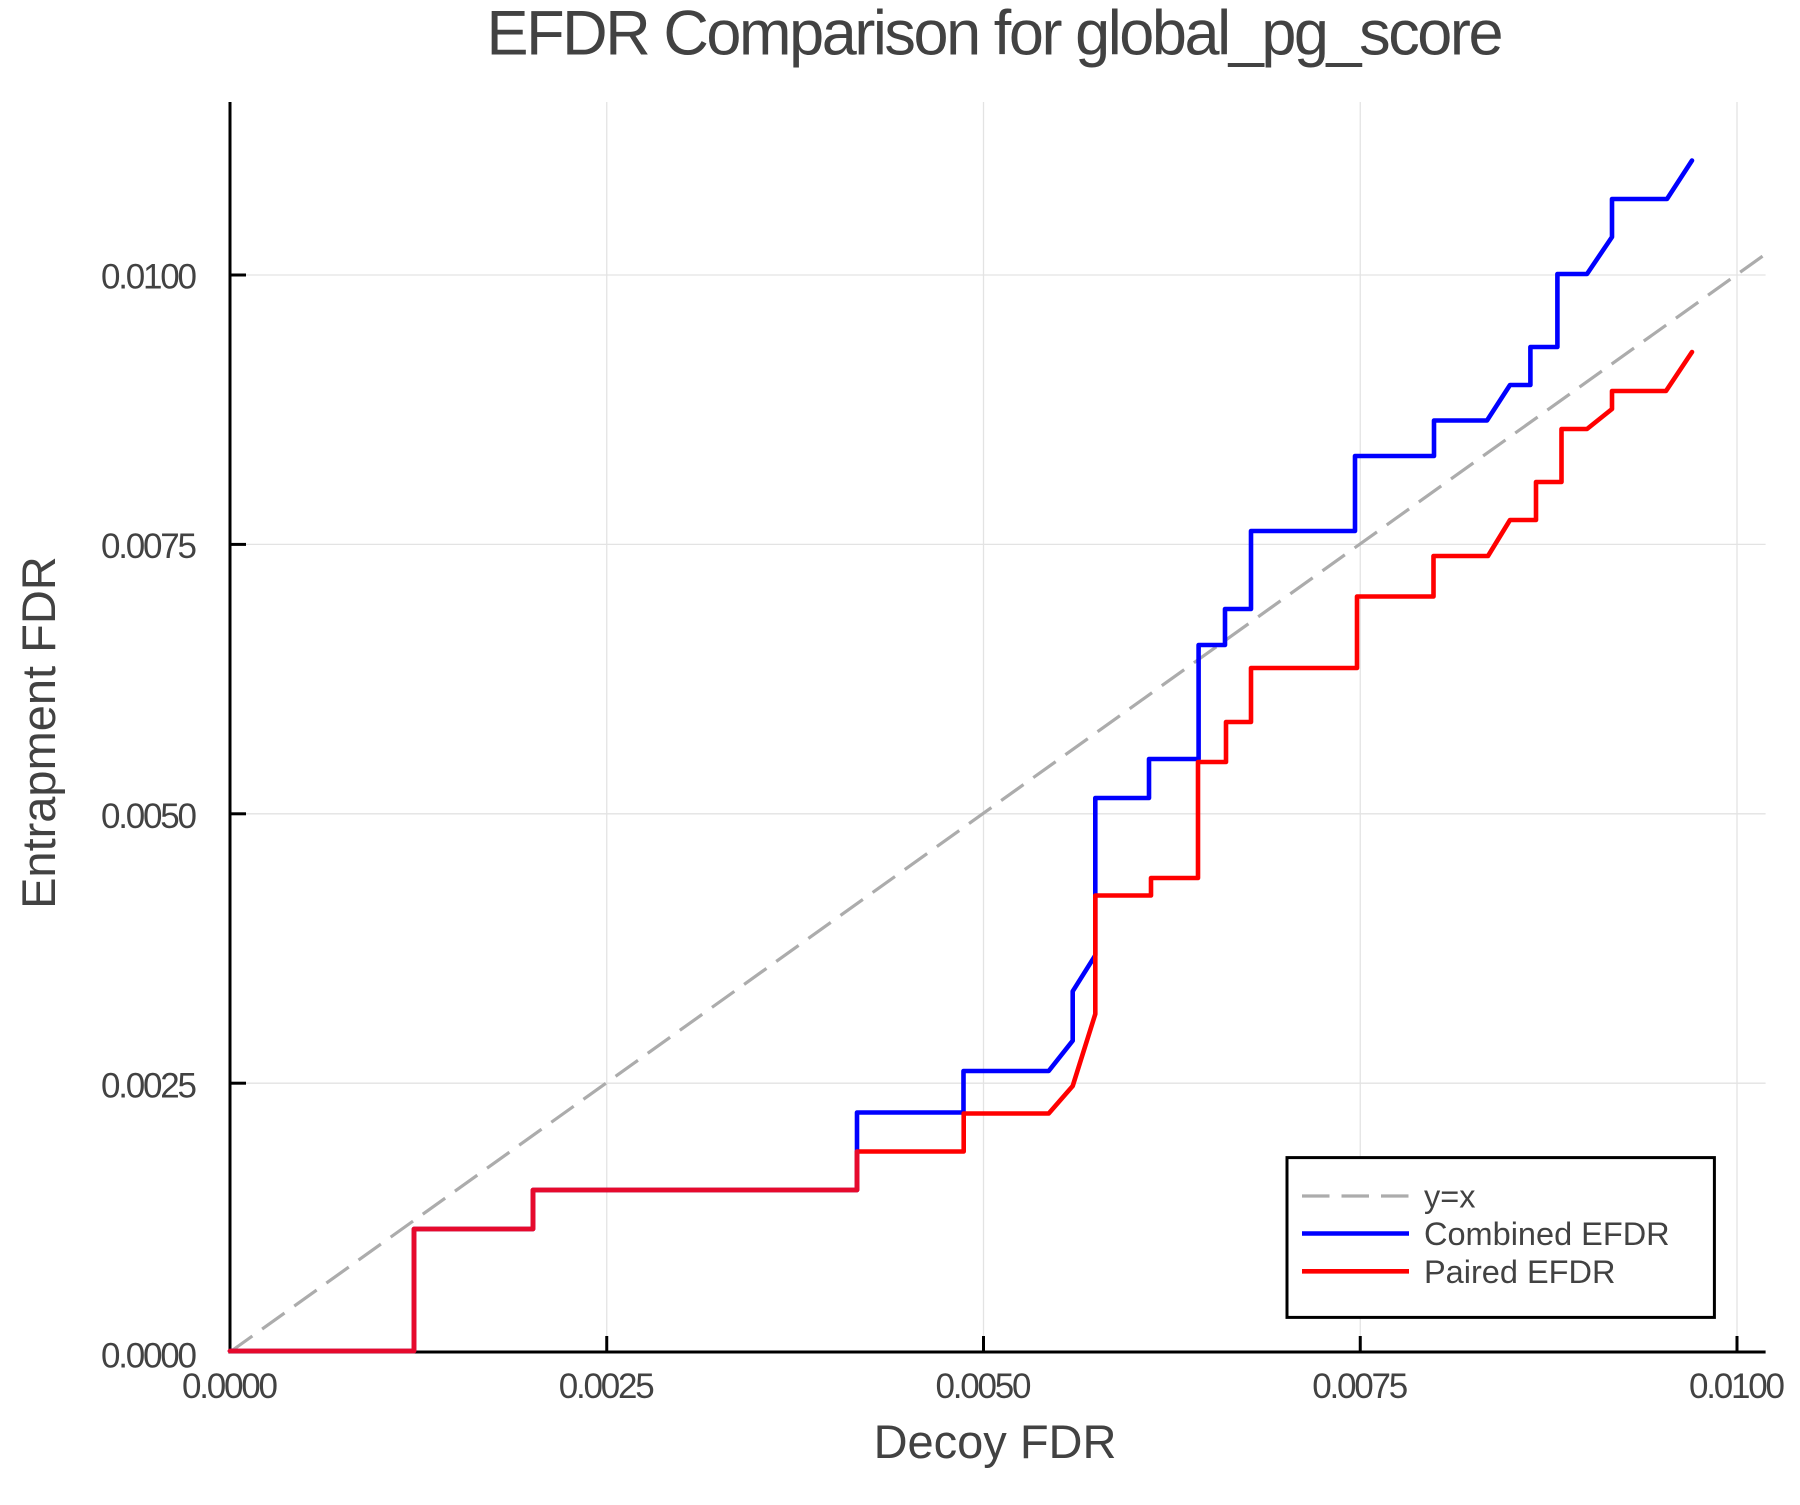  Describe the element at coordinates (1547, 1234) in the screenshot. I see `svg-text: Combined EFDR` at that location.